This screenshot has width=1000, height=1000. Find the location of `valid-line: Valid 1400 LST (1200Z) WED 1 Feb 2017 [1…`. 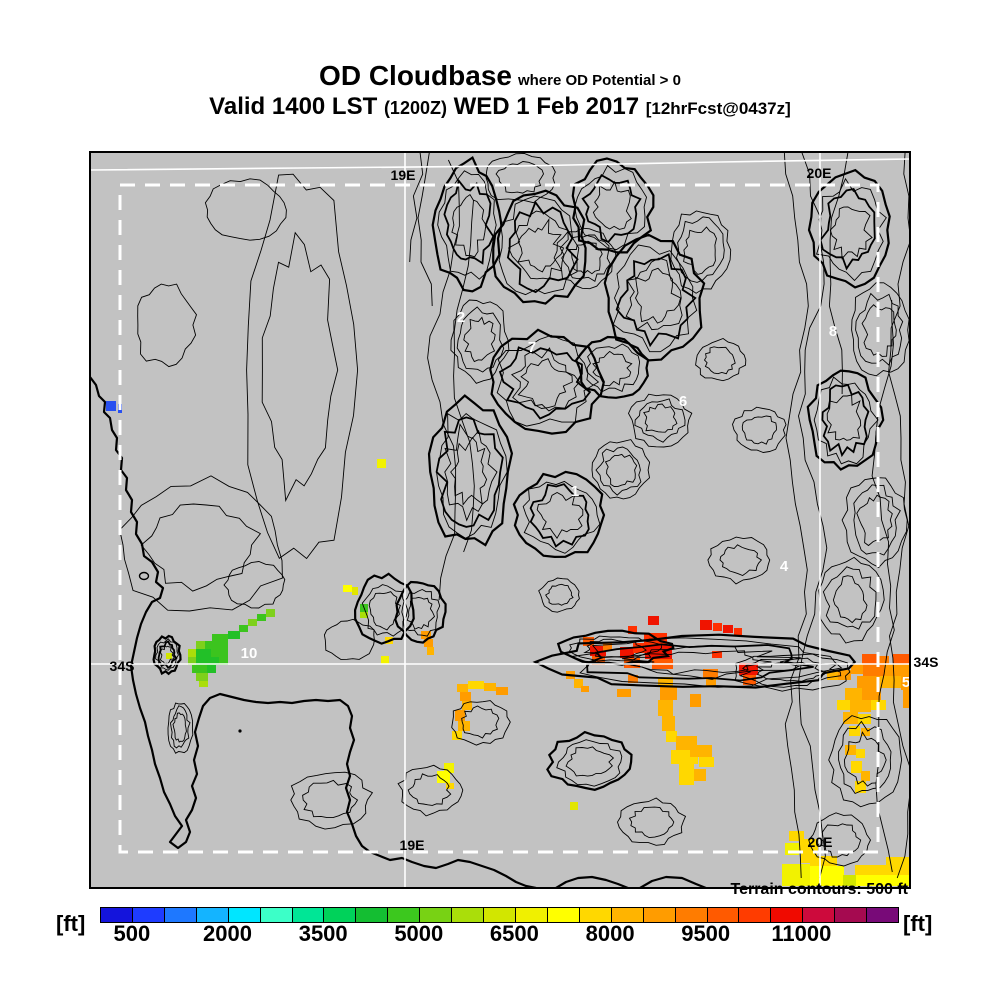

valid-line: Valid 1400 LST (1200Z) WED 1 Feb 2017 [1… is located at coordinates (500, 107).